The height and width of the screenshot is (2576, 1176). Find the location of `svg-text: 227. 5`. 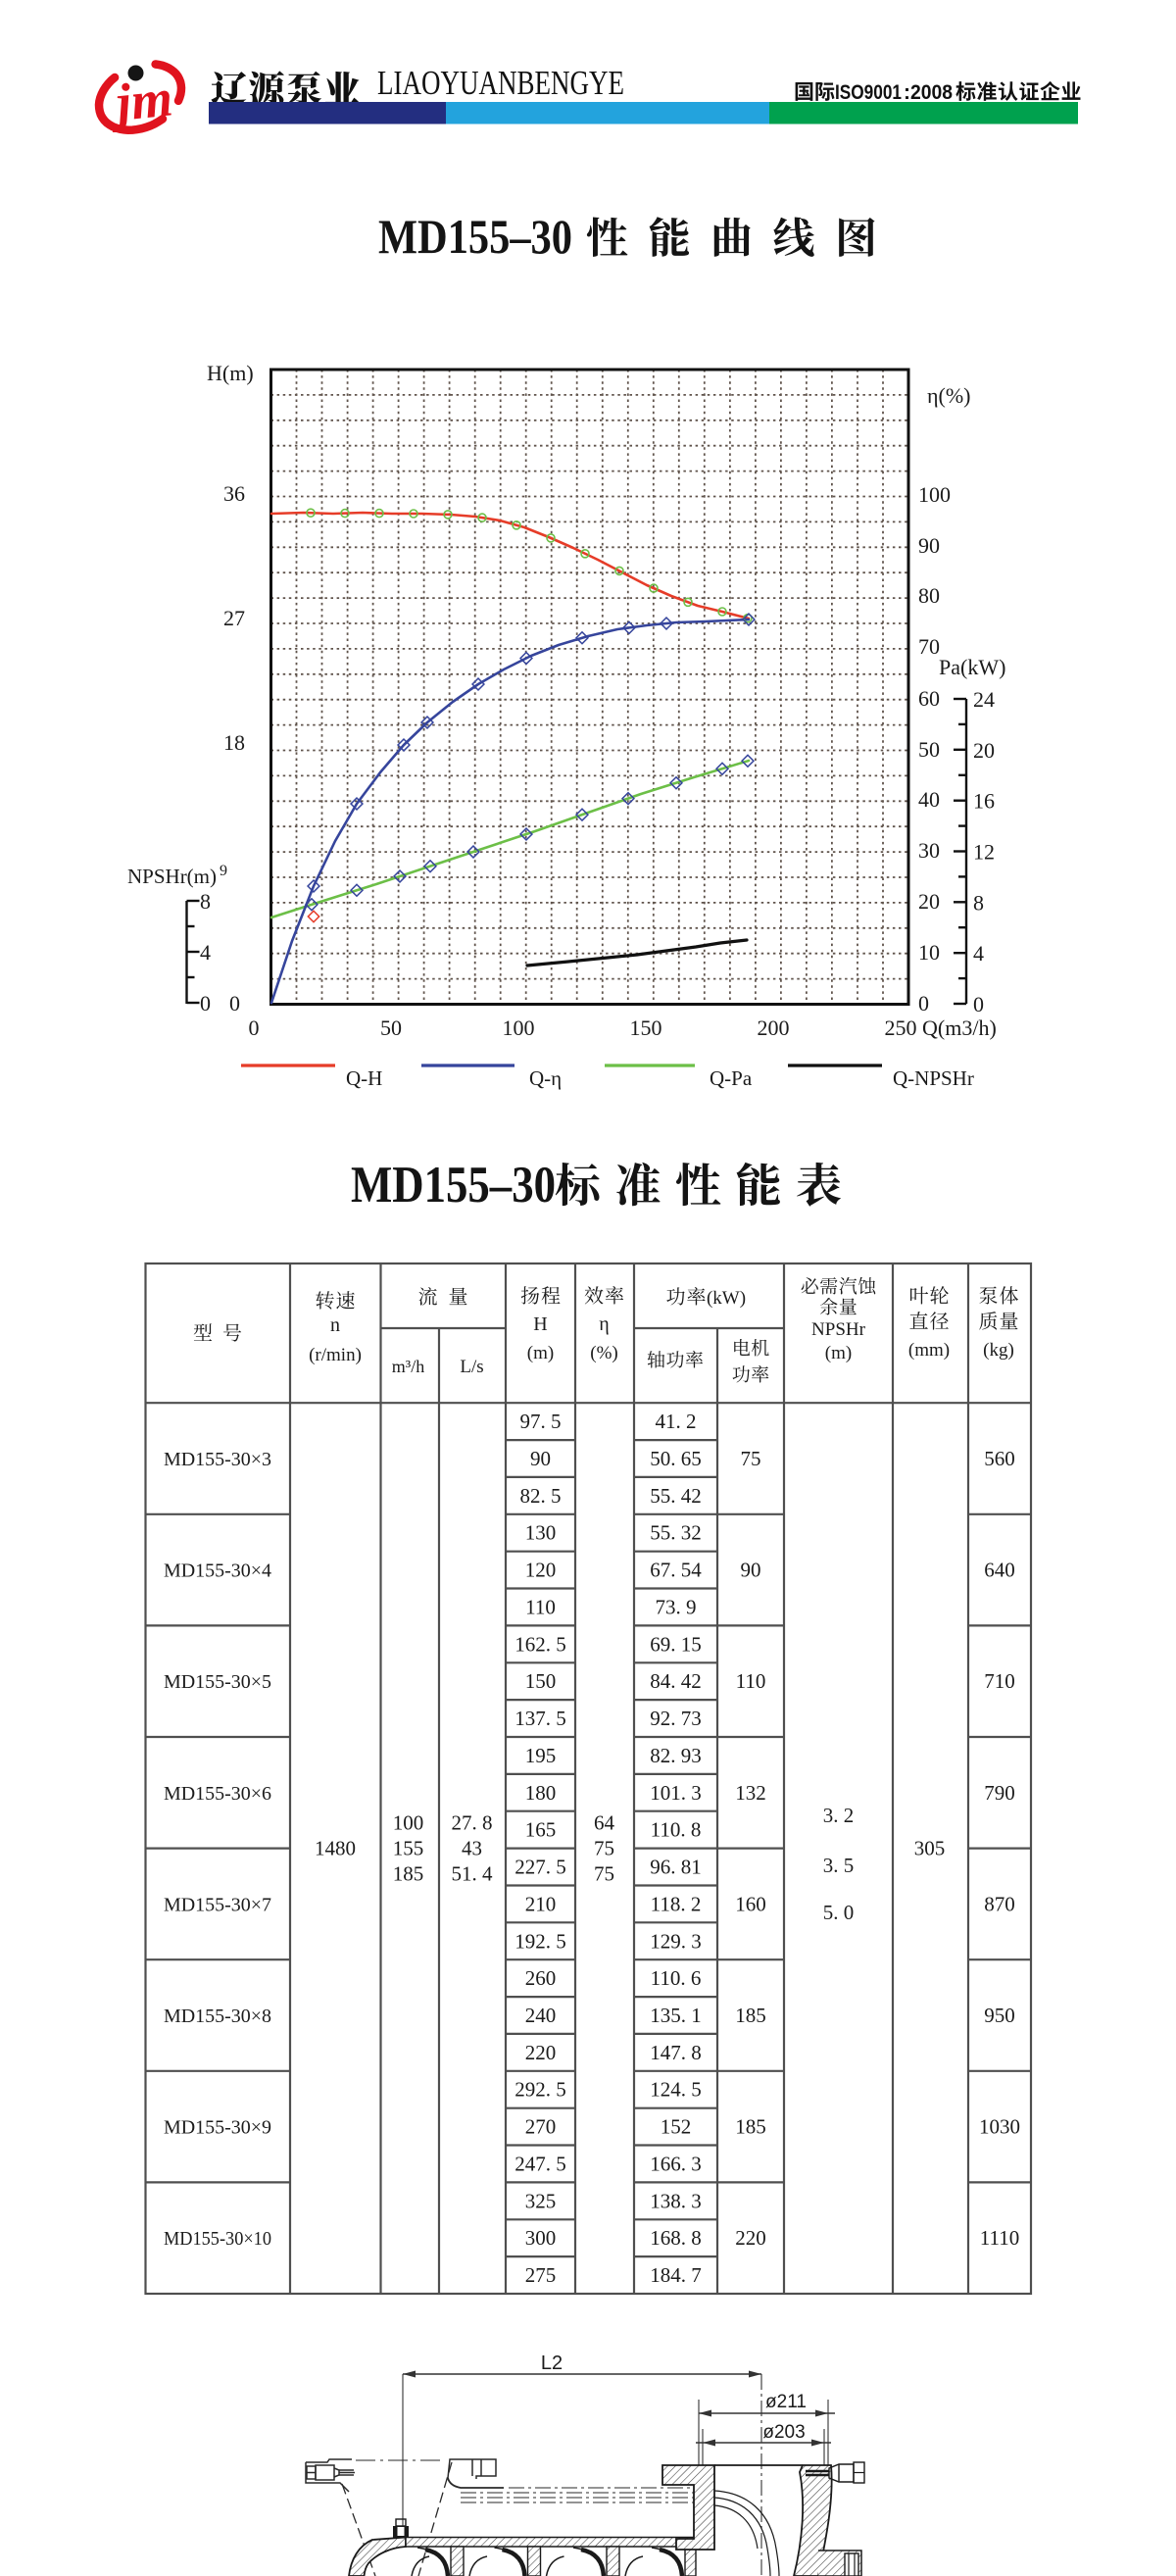

svg-text: 227. 5 is located at coordinates (540, 1867).